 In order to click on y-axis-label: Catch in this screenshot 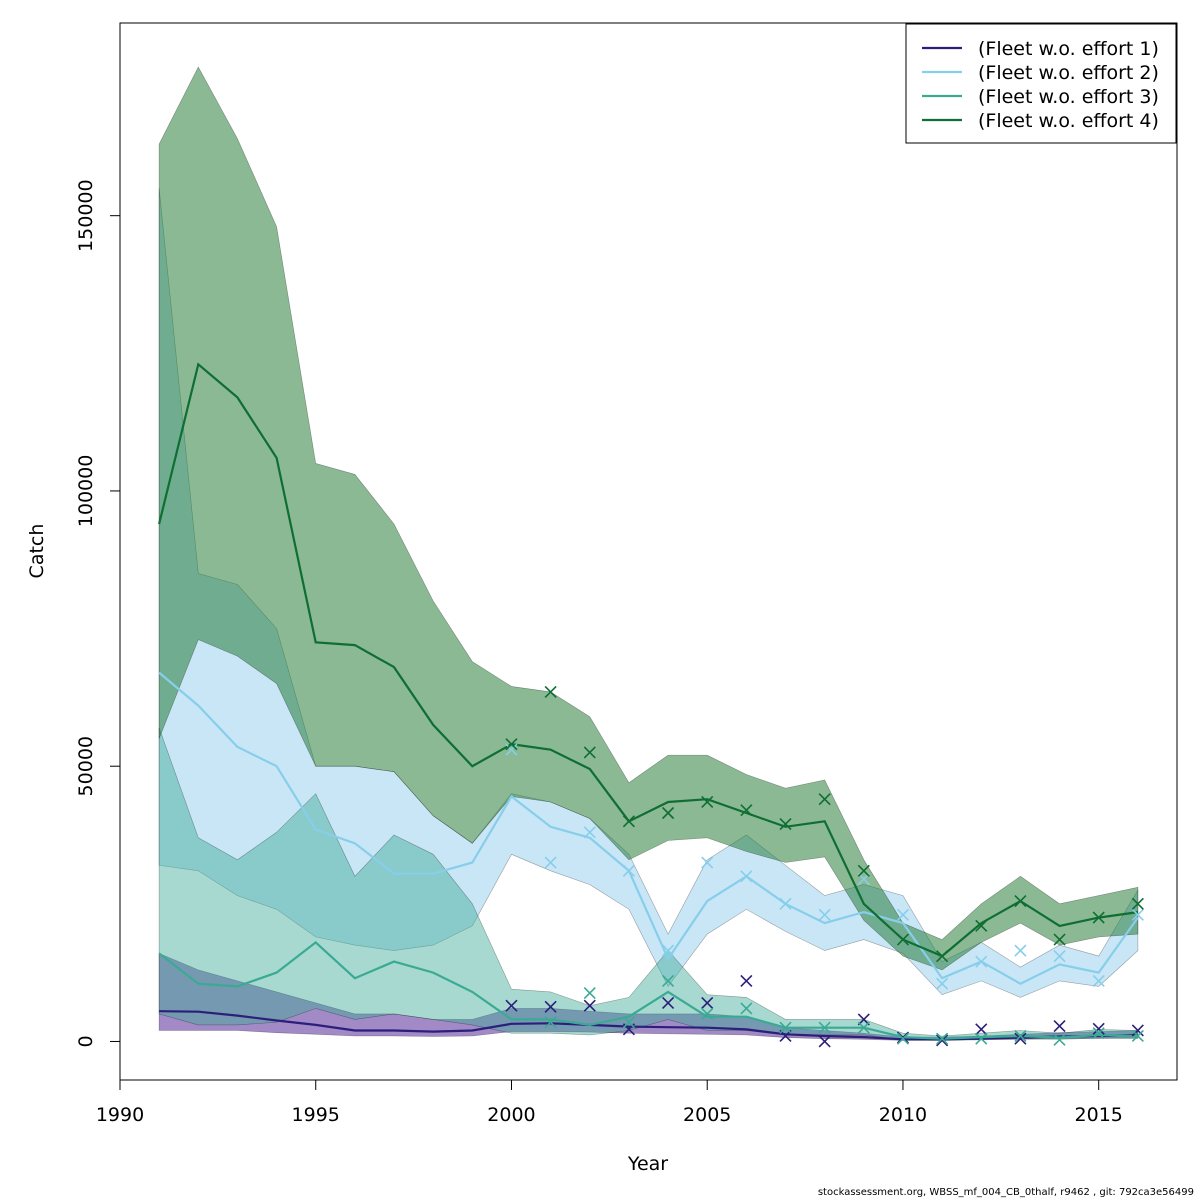, I will do `click(37, 551)`.